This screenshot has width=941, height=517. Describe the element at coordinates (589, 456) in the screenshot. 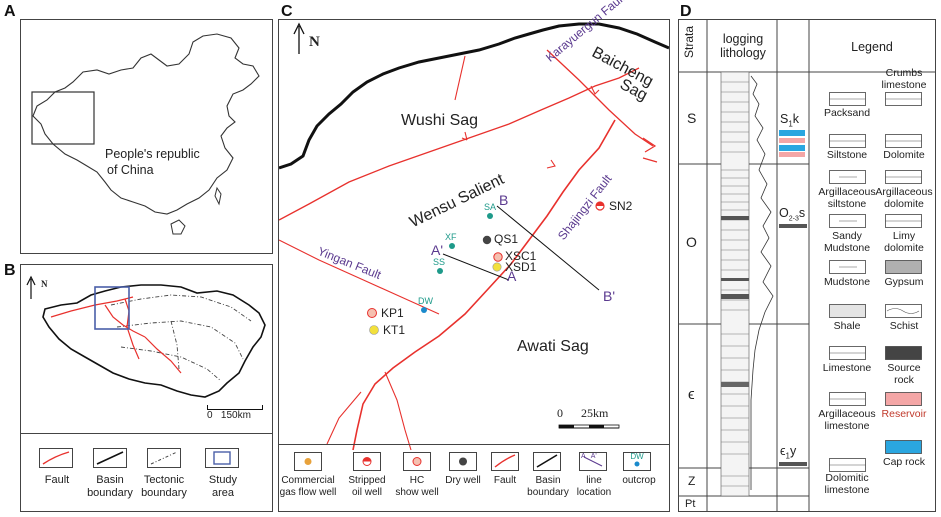

I see `line-icon-text: A A'` at that location.